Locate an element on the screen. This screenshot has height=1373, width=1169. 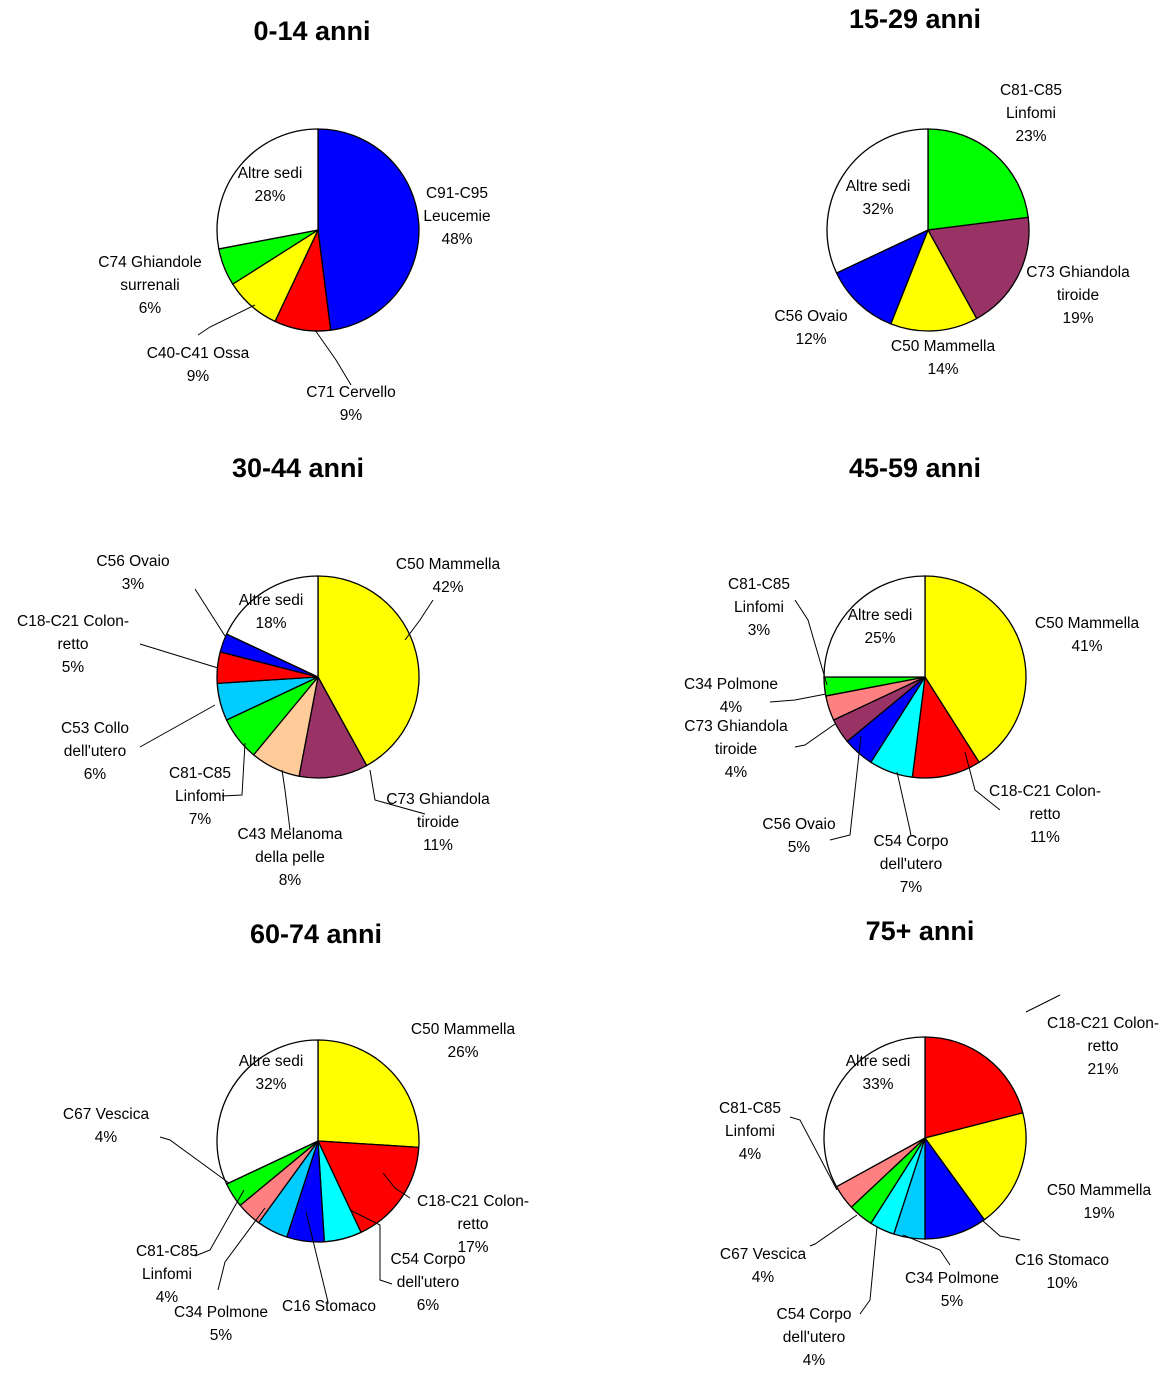
slice-label-c43-melanoma-della-pelle: C43 Melanoma della pelle 8% is located at coordinates (289, 857).